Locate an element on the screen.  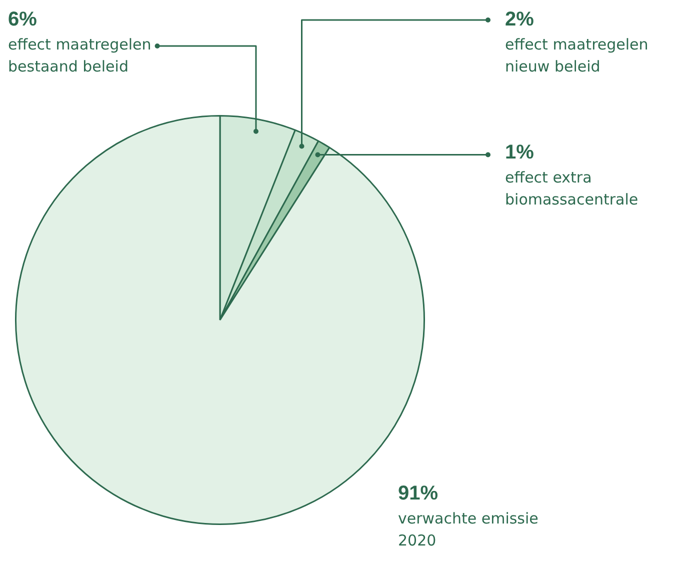
data-label: 91% is located at coordinates (418, 493).